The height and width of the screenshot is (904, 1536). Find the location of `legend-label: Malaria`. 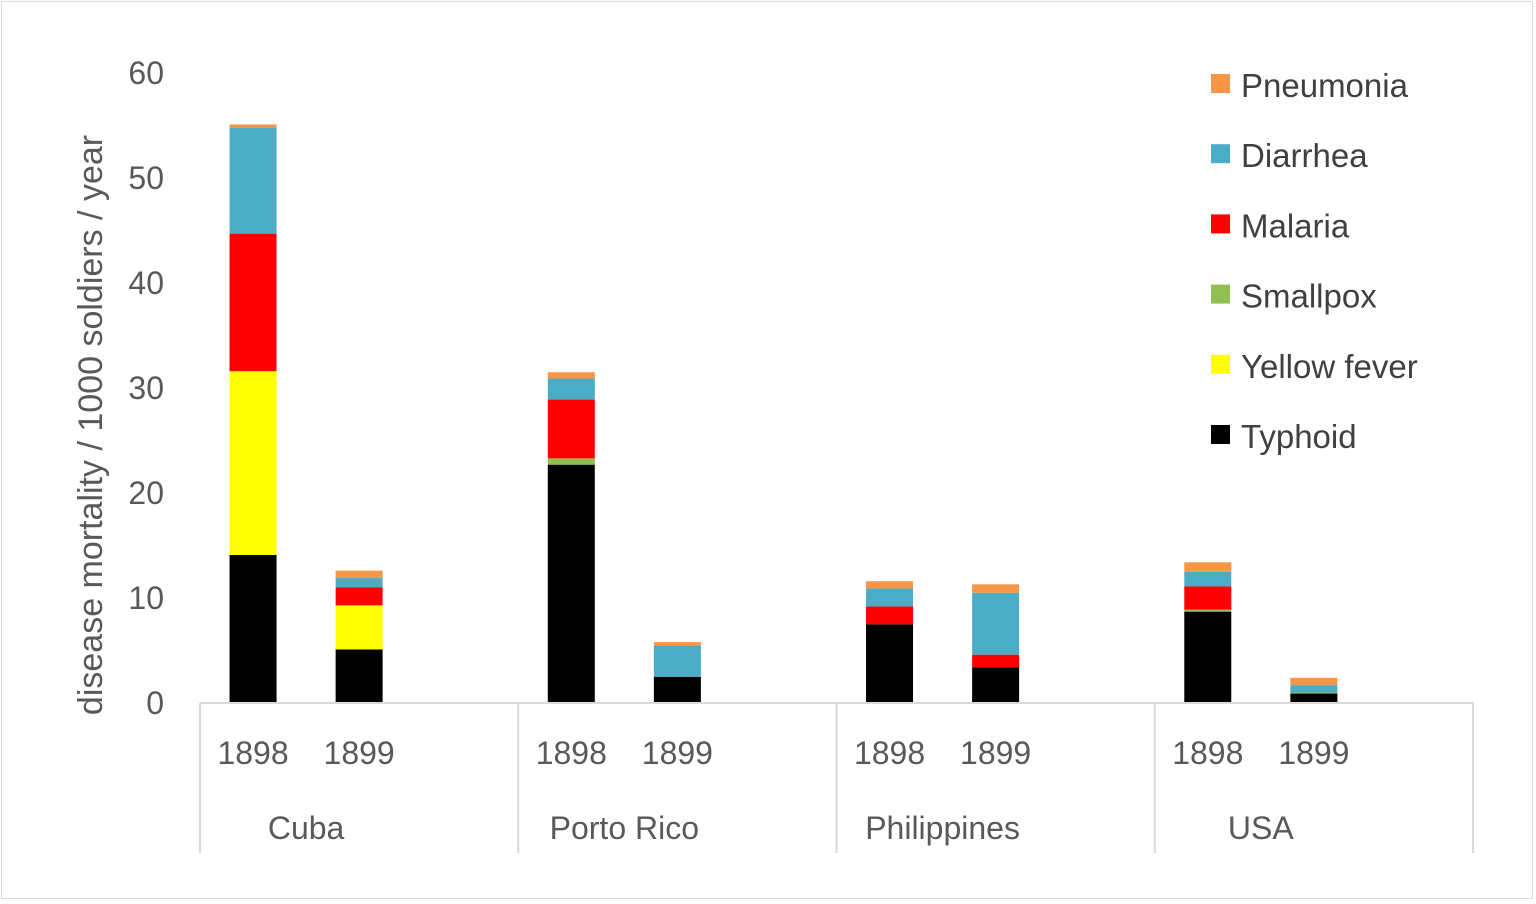

legend-label: Malaria is located at coordinates (1295, 225).